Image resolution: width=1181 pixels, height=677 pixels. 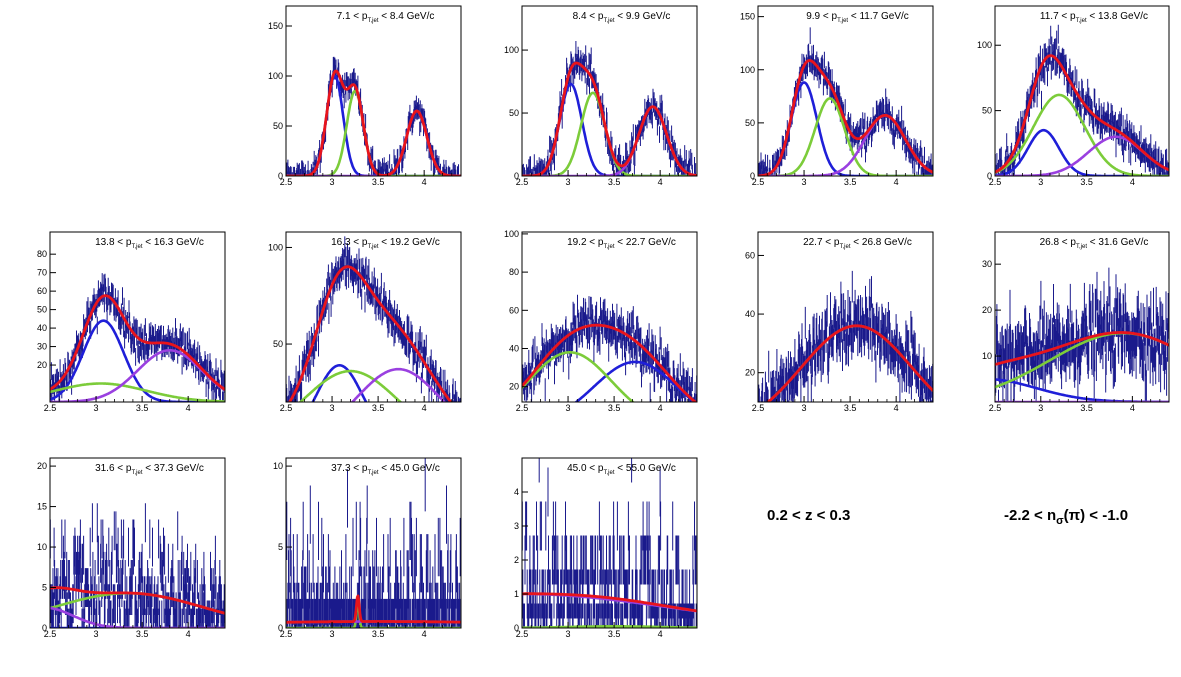 I want to click on panel-title: 31.6 < pT,jet < 37.3 GeV/c, so click(x=149, y=469).